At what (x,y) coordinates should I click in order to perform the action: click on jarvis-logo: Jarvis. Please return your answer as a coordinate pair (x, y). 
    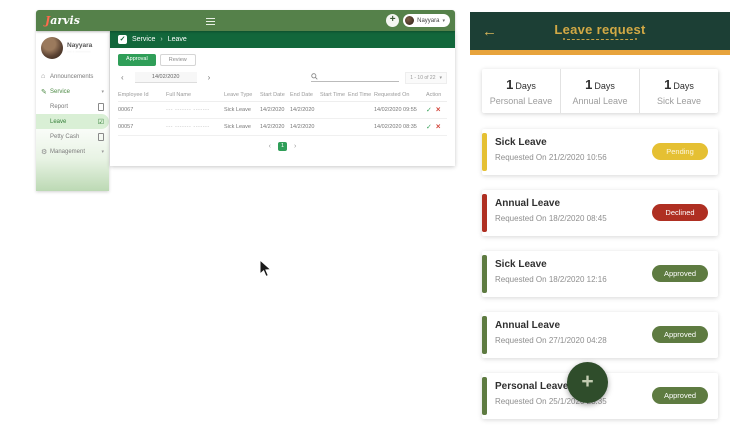
    Looking at the image, I should click on (62, 20).